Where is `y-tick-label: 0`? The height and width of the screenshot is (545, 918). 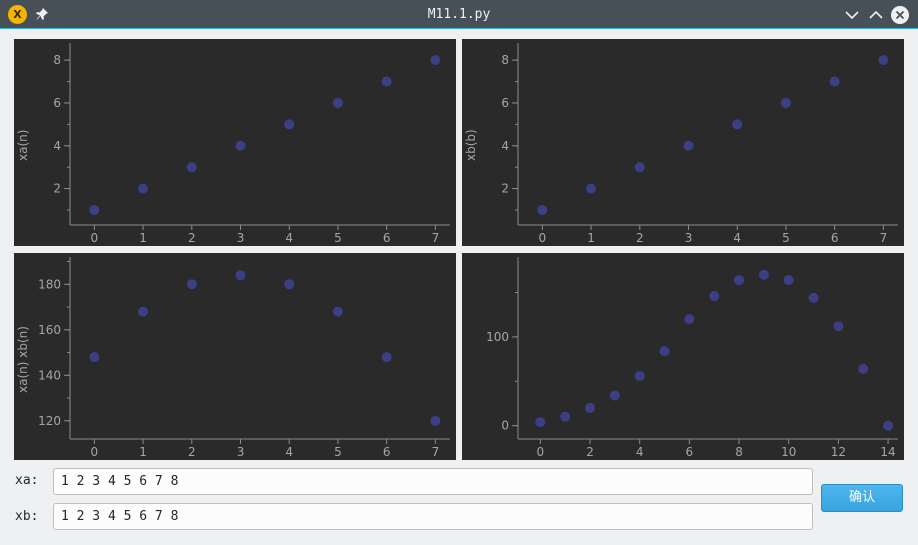
y-tick-label: 0 is located at coordinates (505, 426).